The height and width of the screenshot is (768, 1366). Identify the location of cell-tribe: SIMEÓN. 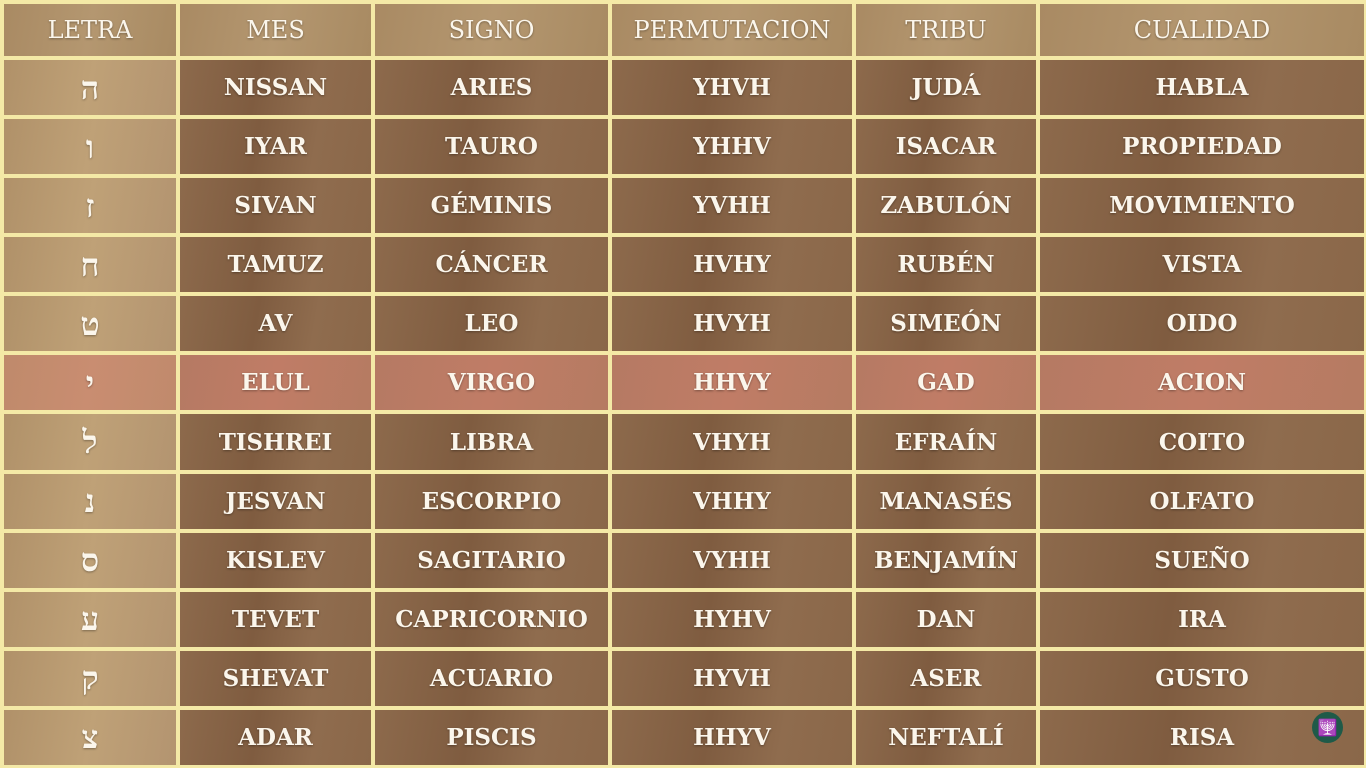
(946, 324).